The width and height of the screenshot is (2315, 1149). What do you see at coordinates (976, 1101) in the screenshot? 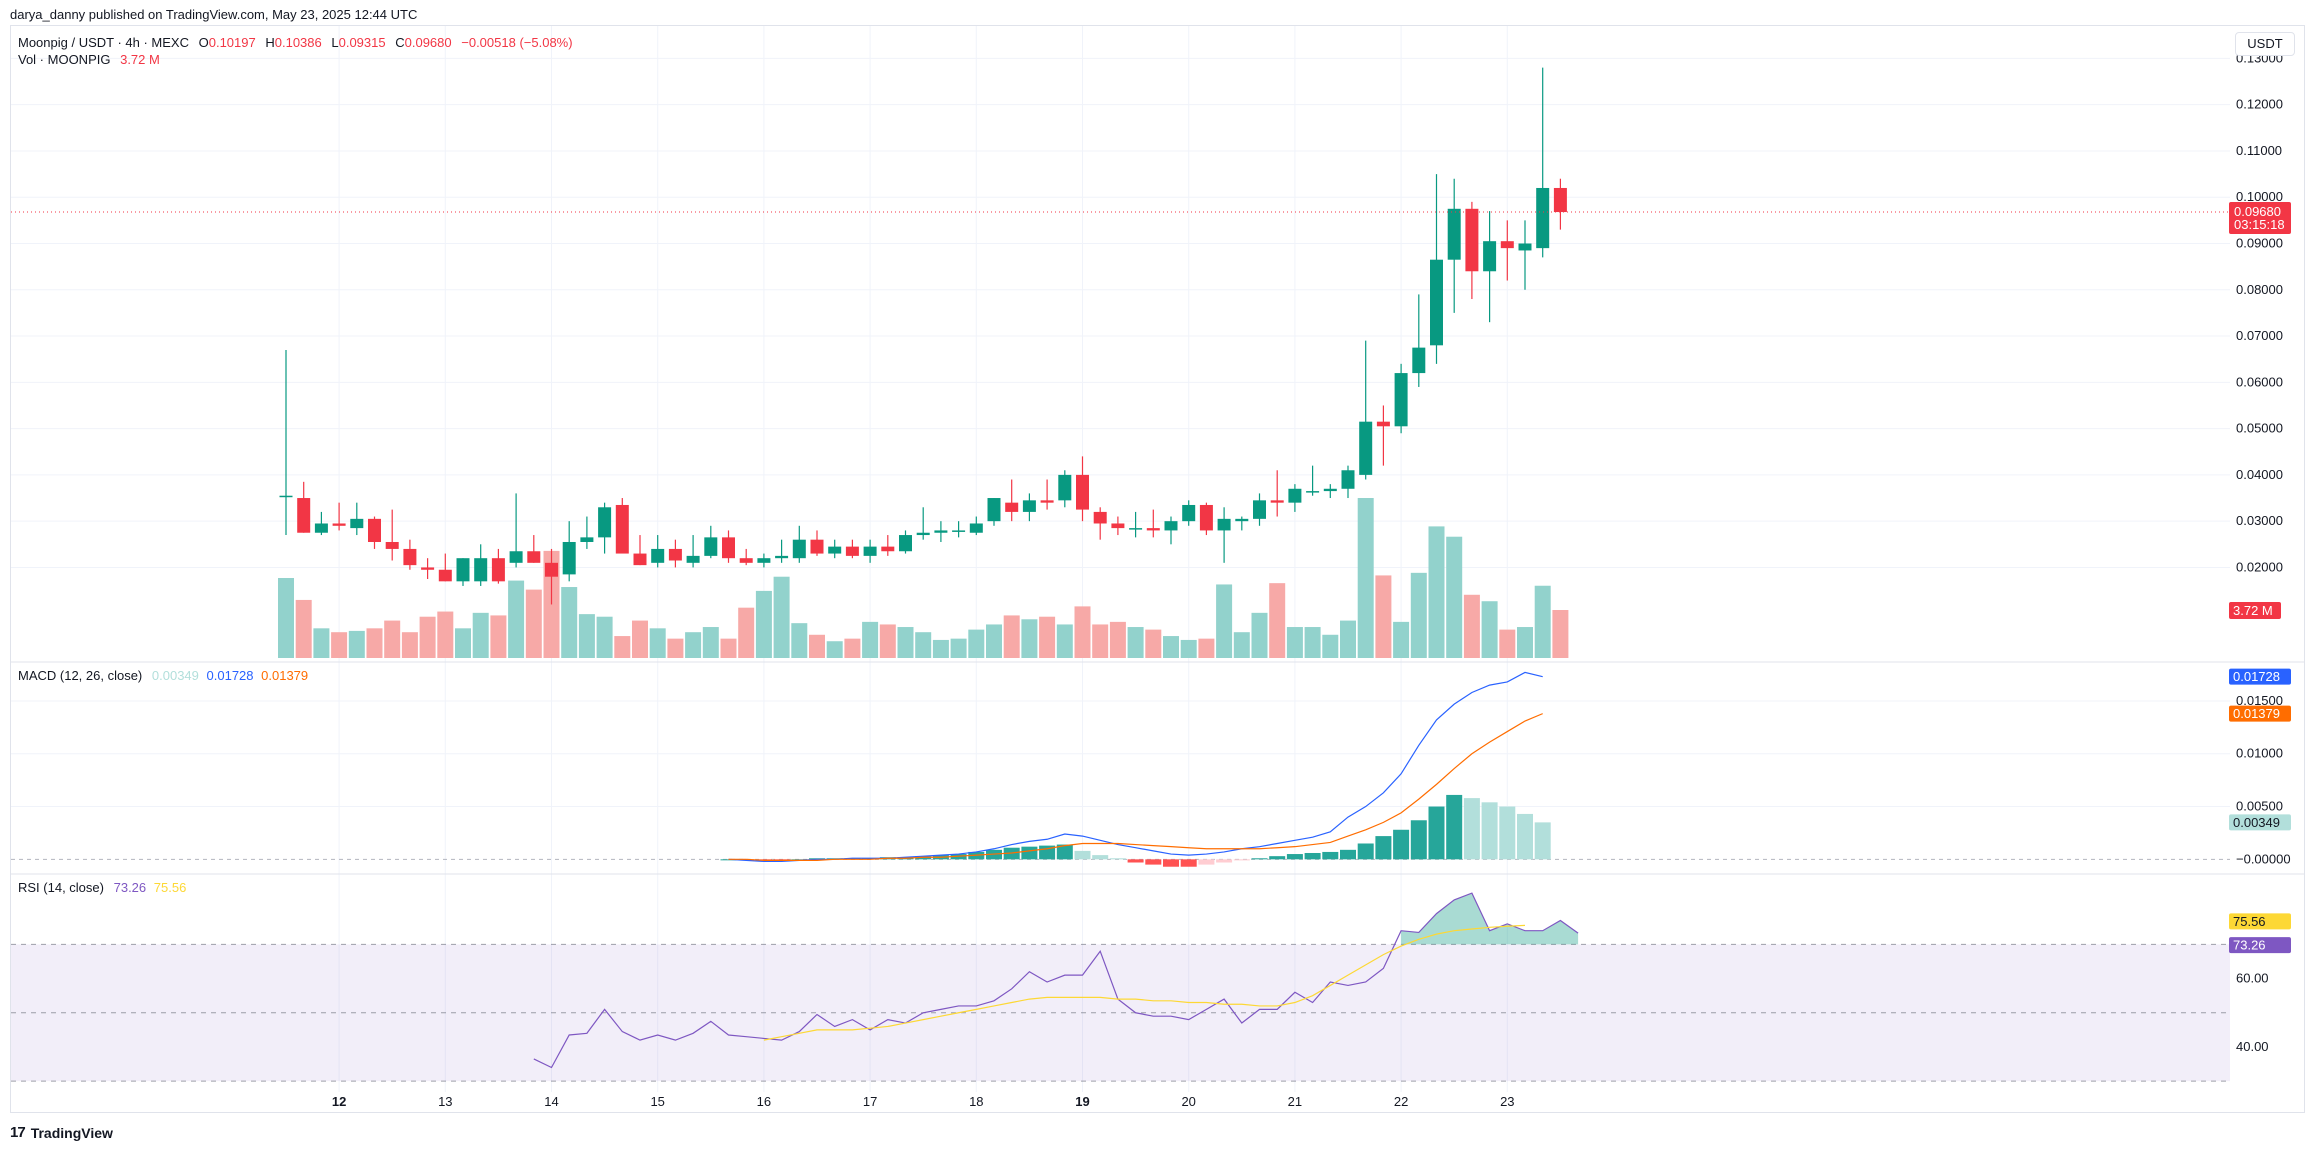
I see `time-axis-label: 18` at bounding box center [976, 1101].